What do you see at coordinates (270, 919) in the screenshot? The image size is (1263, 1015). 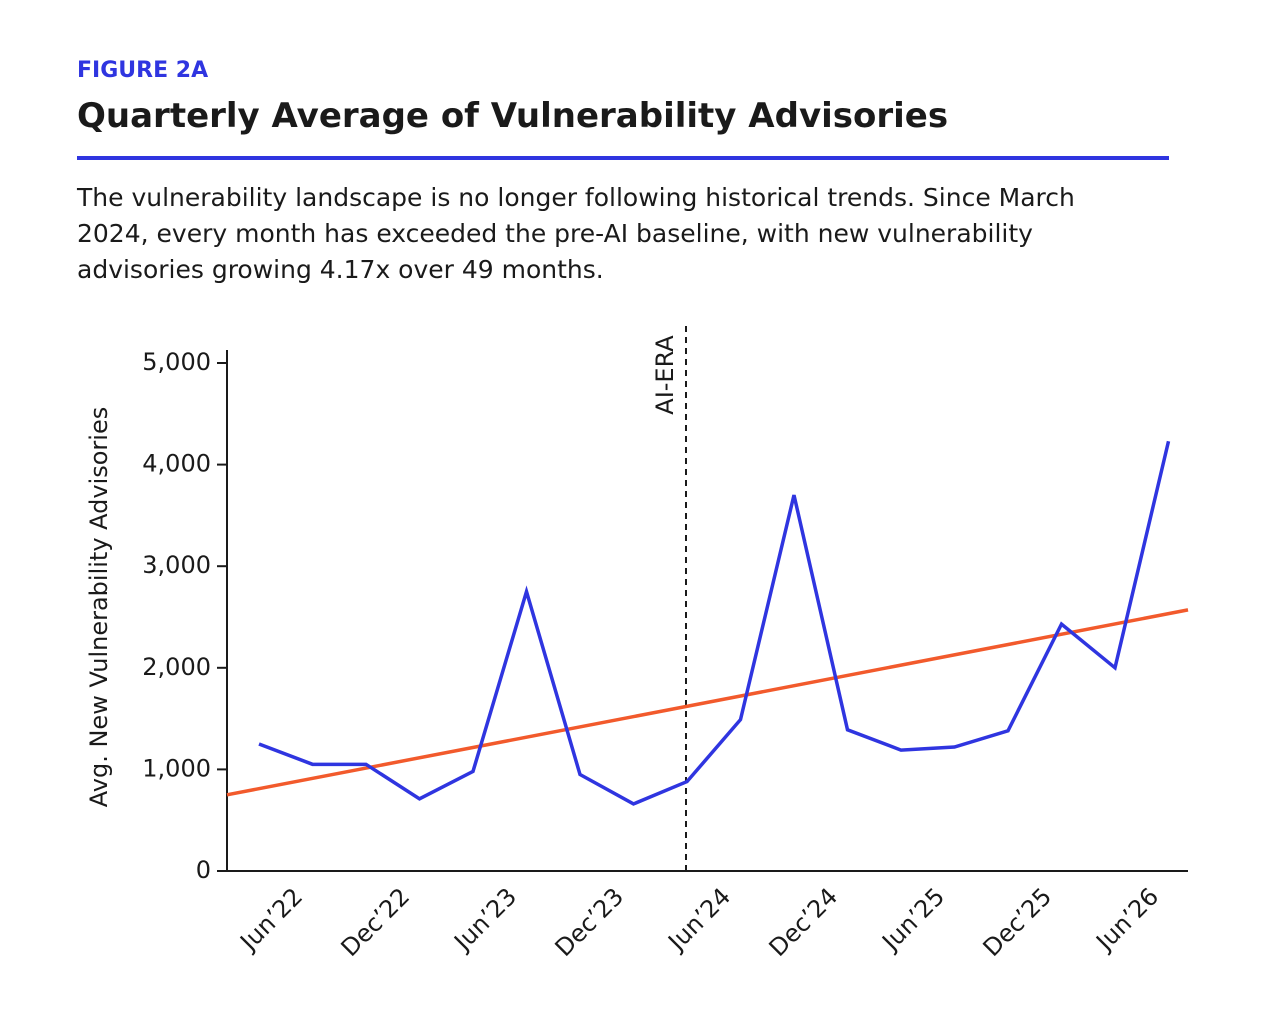 I see `x-tick-label: Jun’22` at bounding box center [270, 919].